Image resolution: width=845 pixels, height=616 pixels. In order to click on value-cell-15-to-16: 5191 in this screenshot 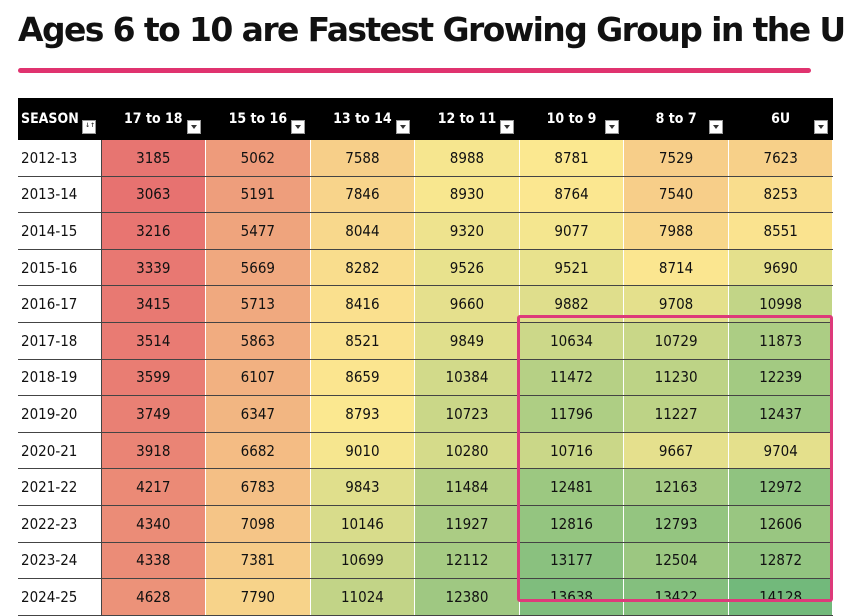, I will do `click(258, 195)`.